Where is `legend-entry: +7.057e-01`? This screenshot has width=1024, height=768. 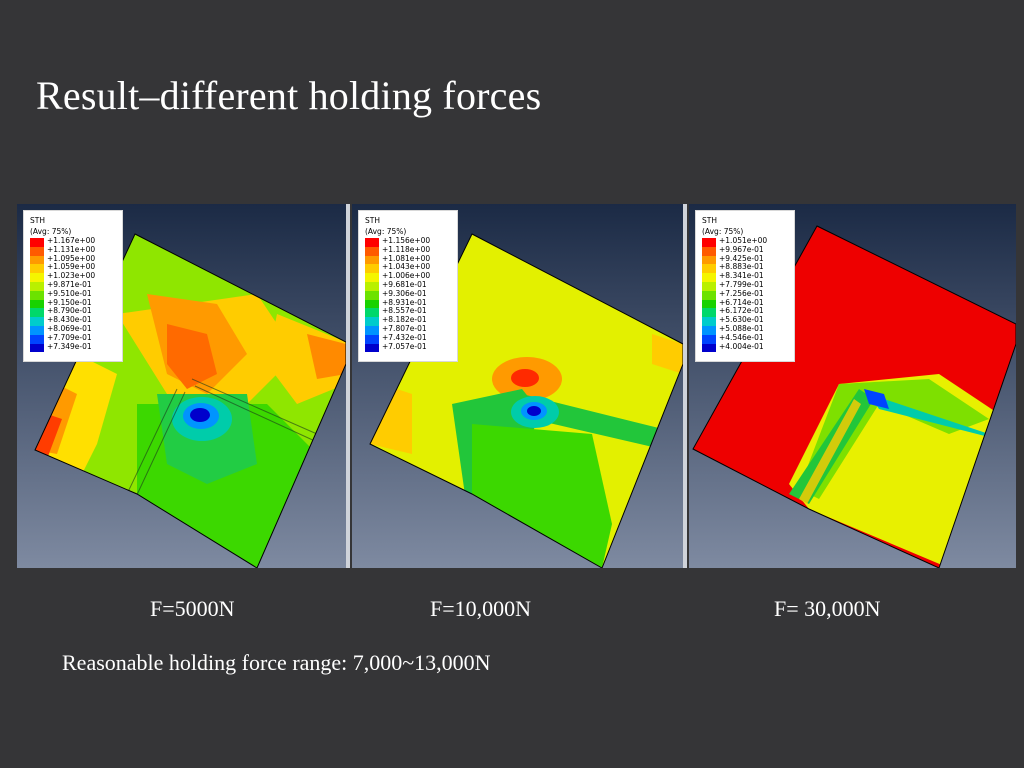
legend-entry: +7.057e-01 is located at coordinates (409, 347).